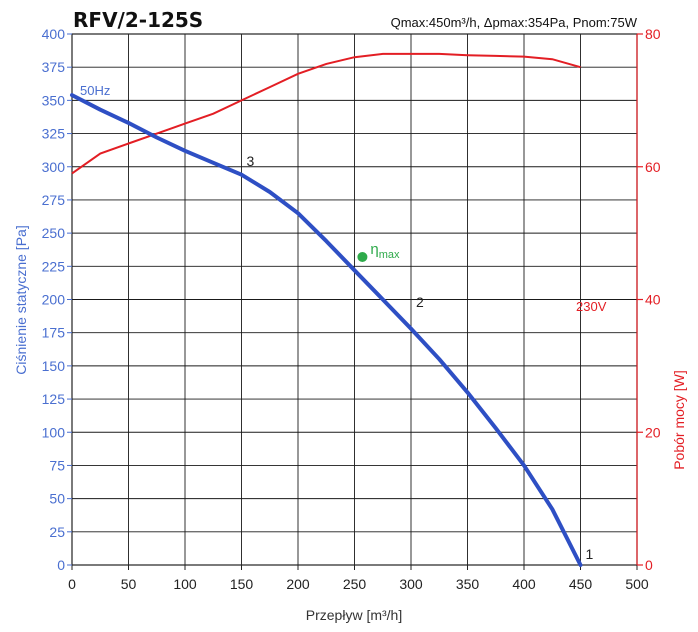  I want to click on chart-subtitle: Qmax:450m³/h, Δpmax:354Pa, Pnom:75W, so click(514, 22).